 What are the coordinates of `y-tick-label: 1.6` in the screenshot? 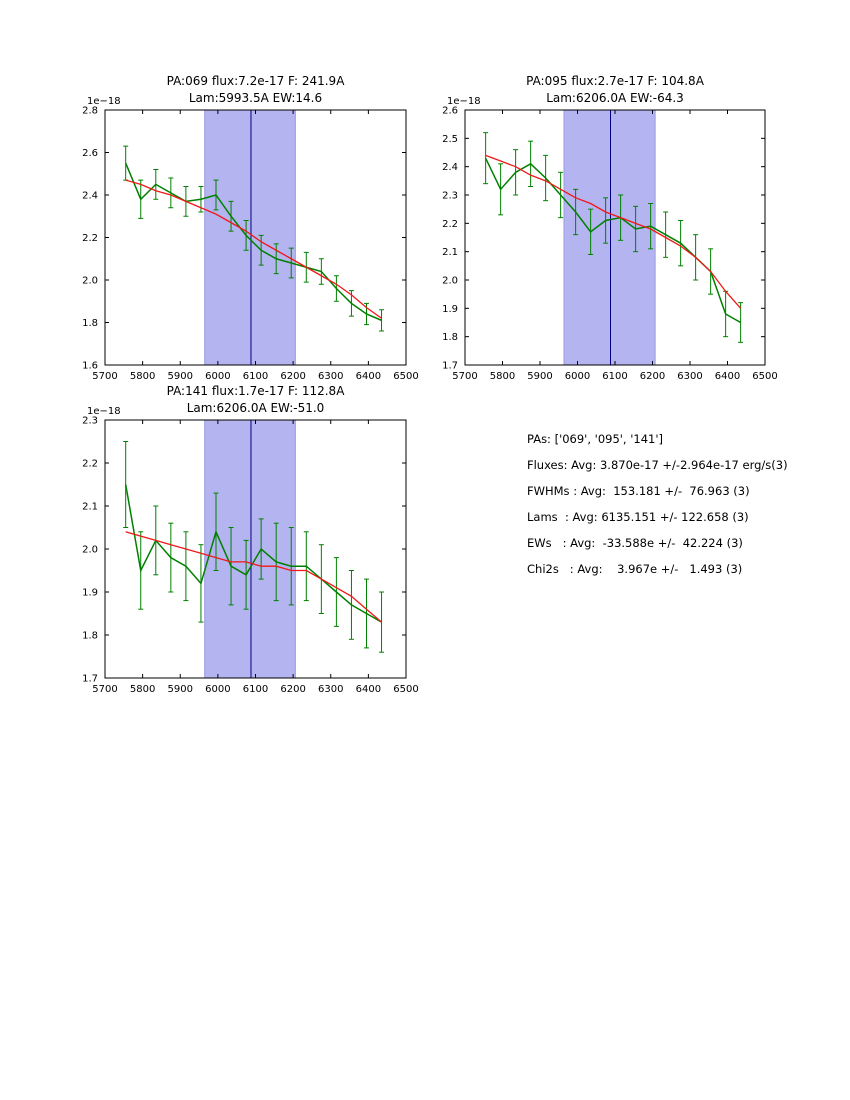 It's located at (90, 366).